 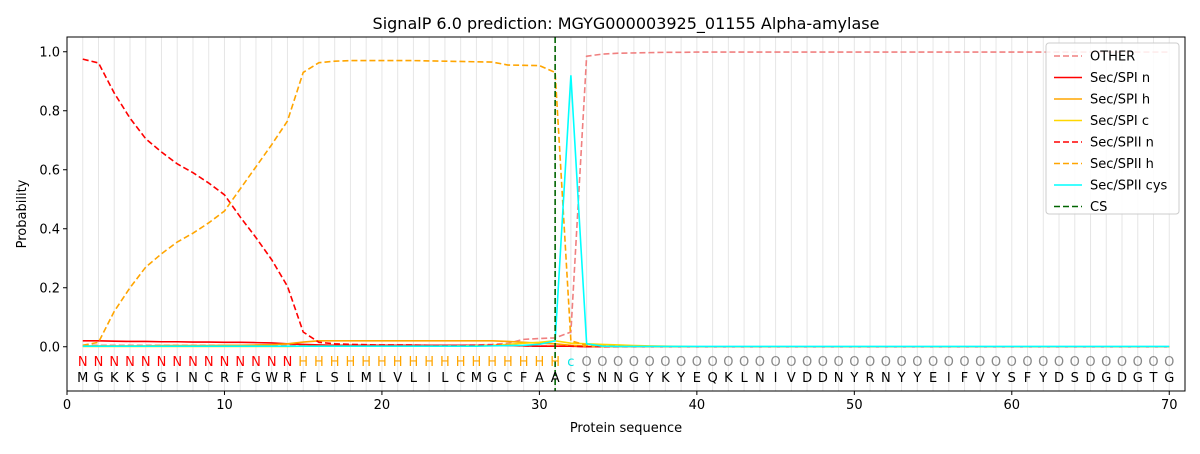 I want to click on x-axis-label: Protein sequence, so click(x=626, y=428).